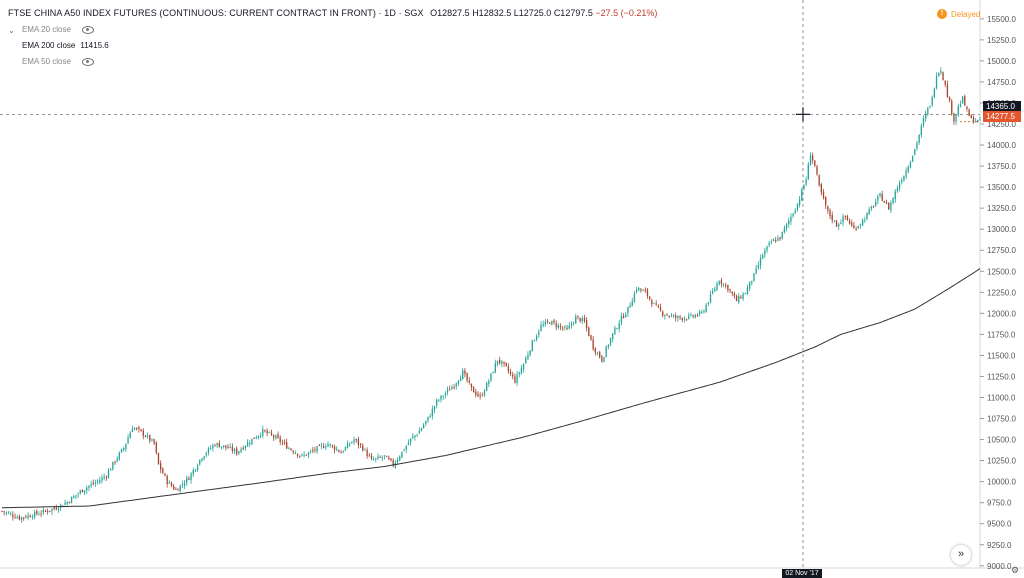  I want to click on y-tick-label: 13750.0, so click(1001, 166).